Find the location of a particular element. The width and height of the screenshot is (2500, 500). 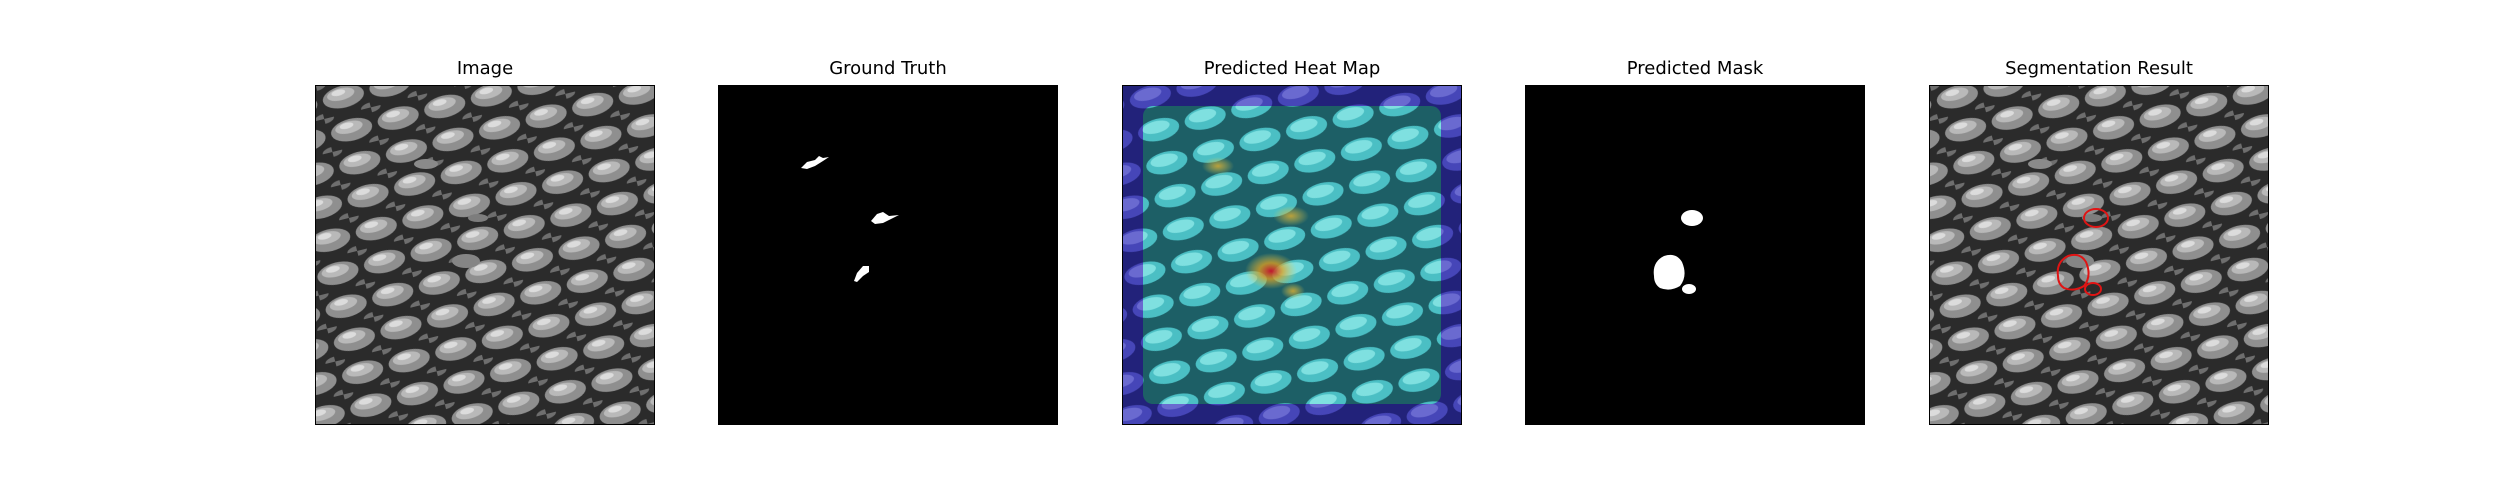

ground-truth-mask is located at coordinates (888, 255).